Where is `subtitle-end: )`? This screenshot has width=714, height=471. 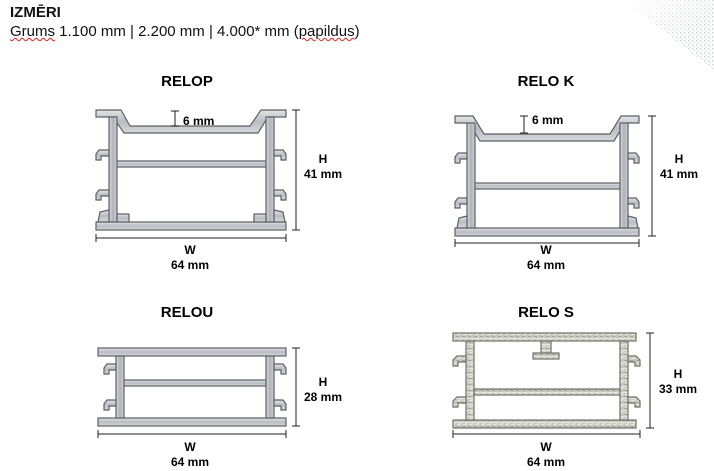 subtitle-end: ) is located at coordinates (357, 31).